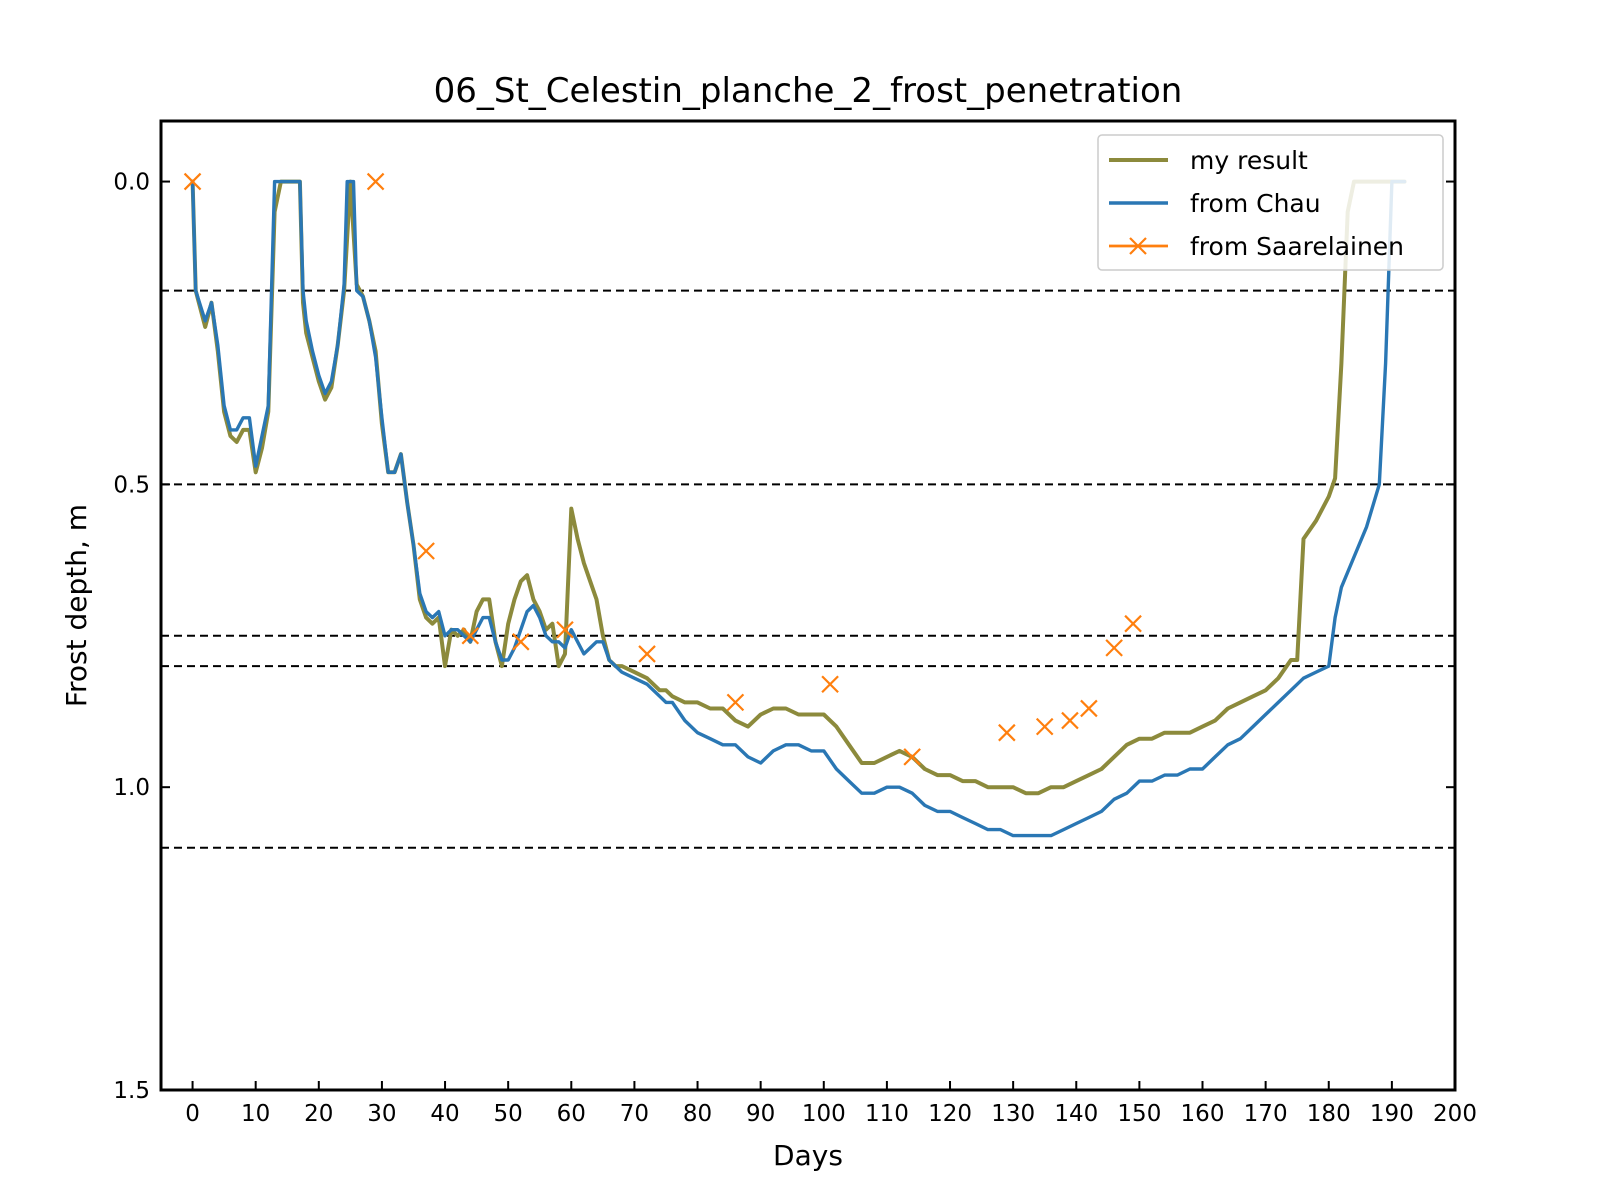 The width and height of the screenshot is (1600, 1200). What do you see at coordinates (571, 1114) in the screenshot?
I see `x-tick-label: 60` at bounding box center [571, 1114].